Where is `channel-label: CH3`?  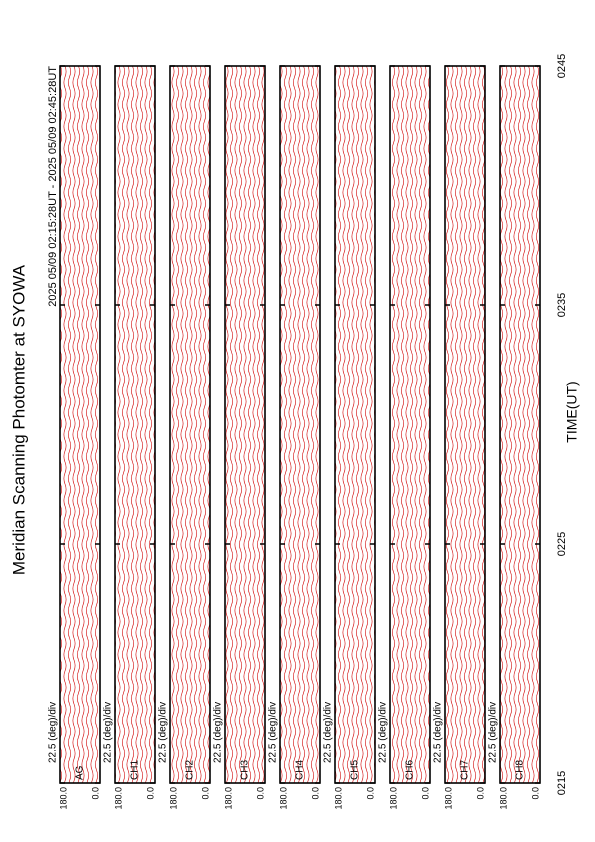
channel-label: CH3 is located at coordinates (245, 770).